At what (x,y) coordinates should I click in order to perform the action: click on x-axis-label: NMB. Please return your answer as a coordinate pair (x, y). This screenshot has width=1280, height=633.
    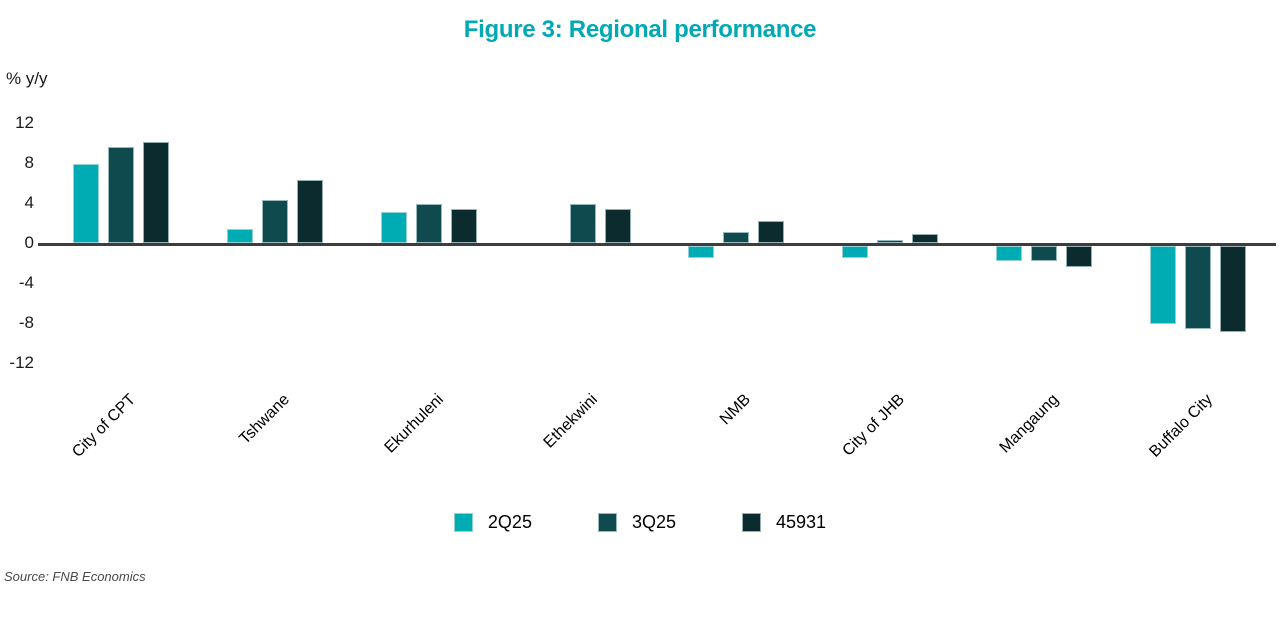
    Looking at the image, I should click on (735, 410).